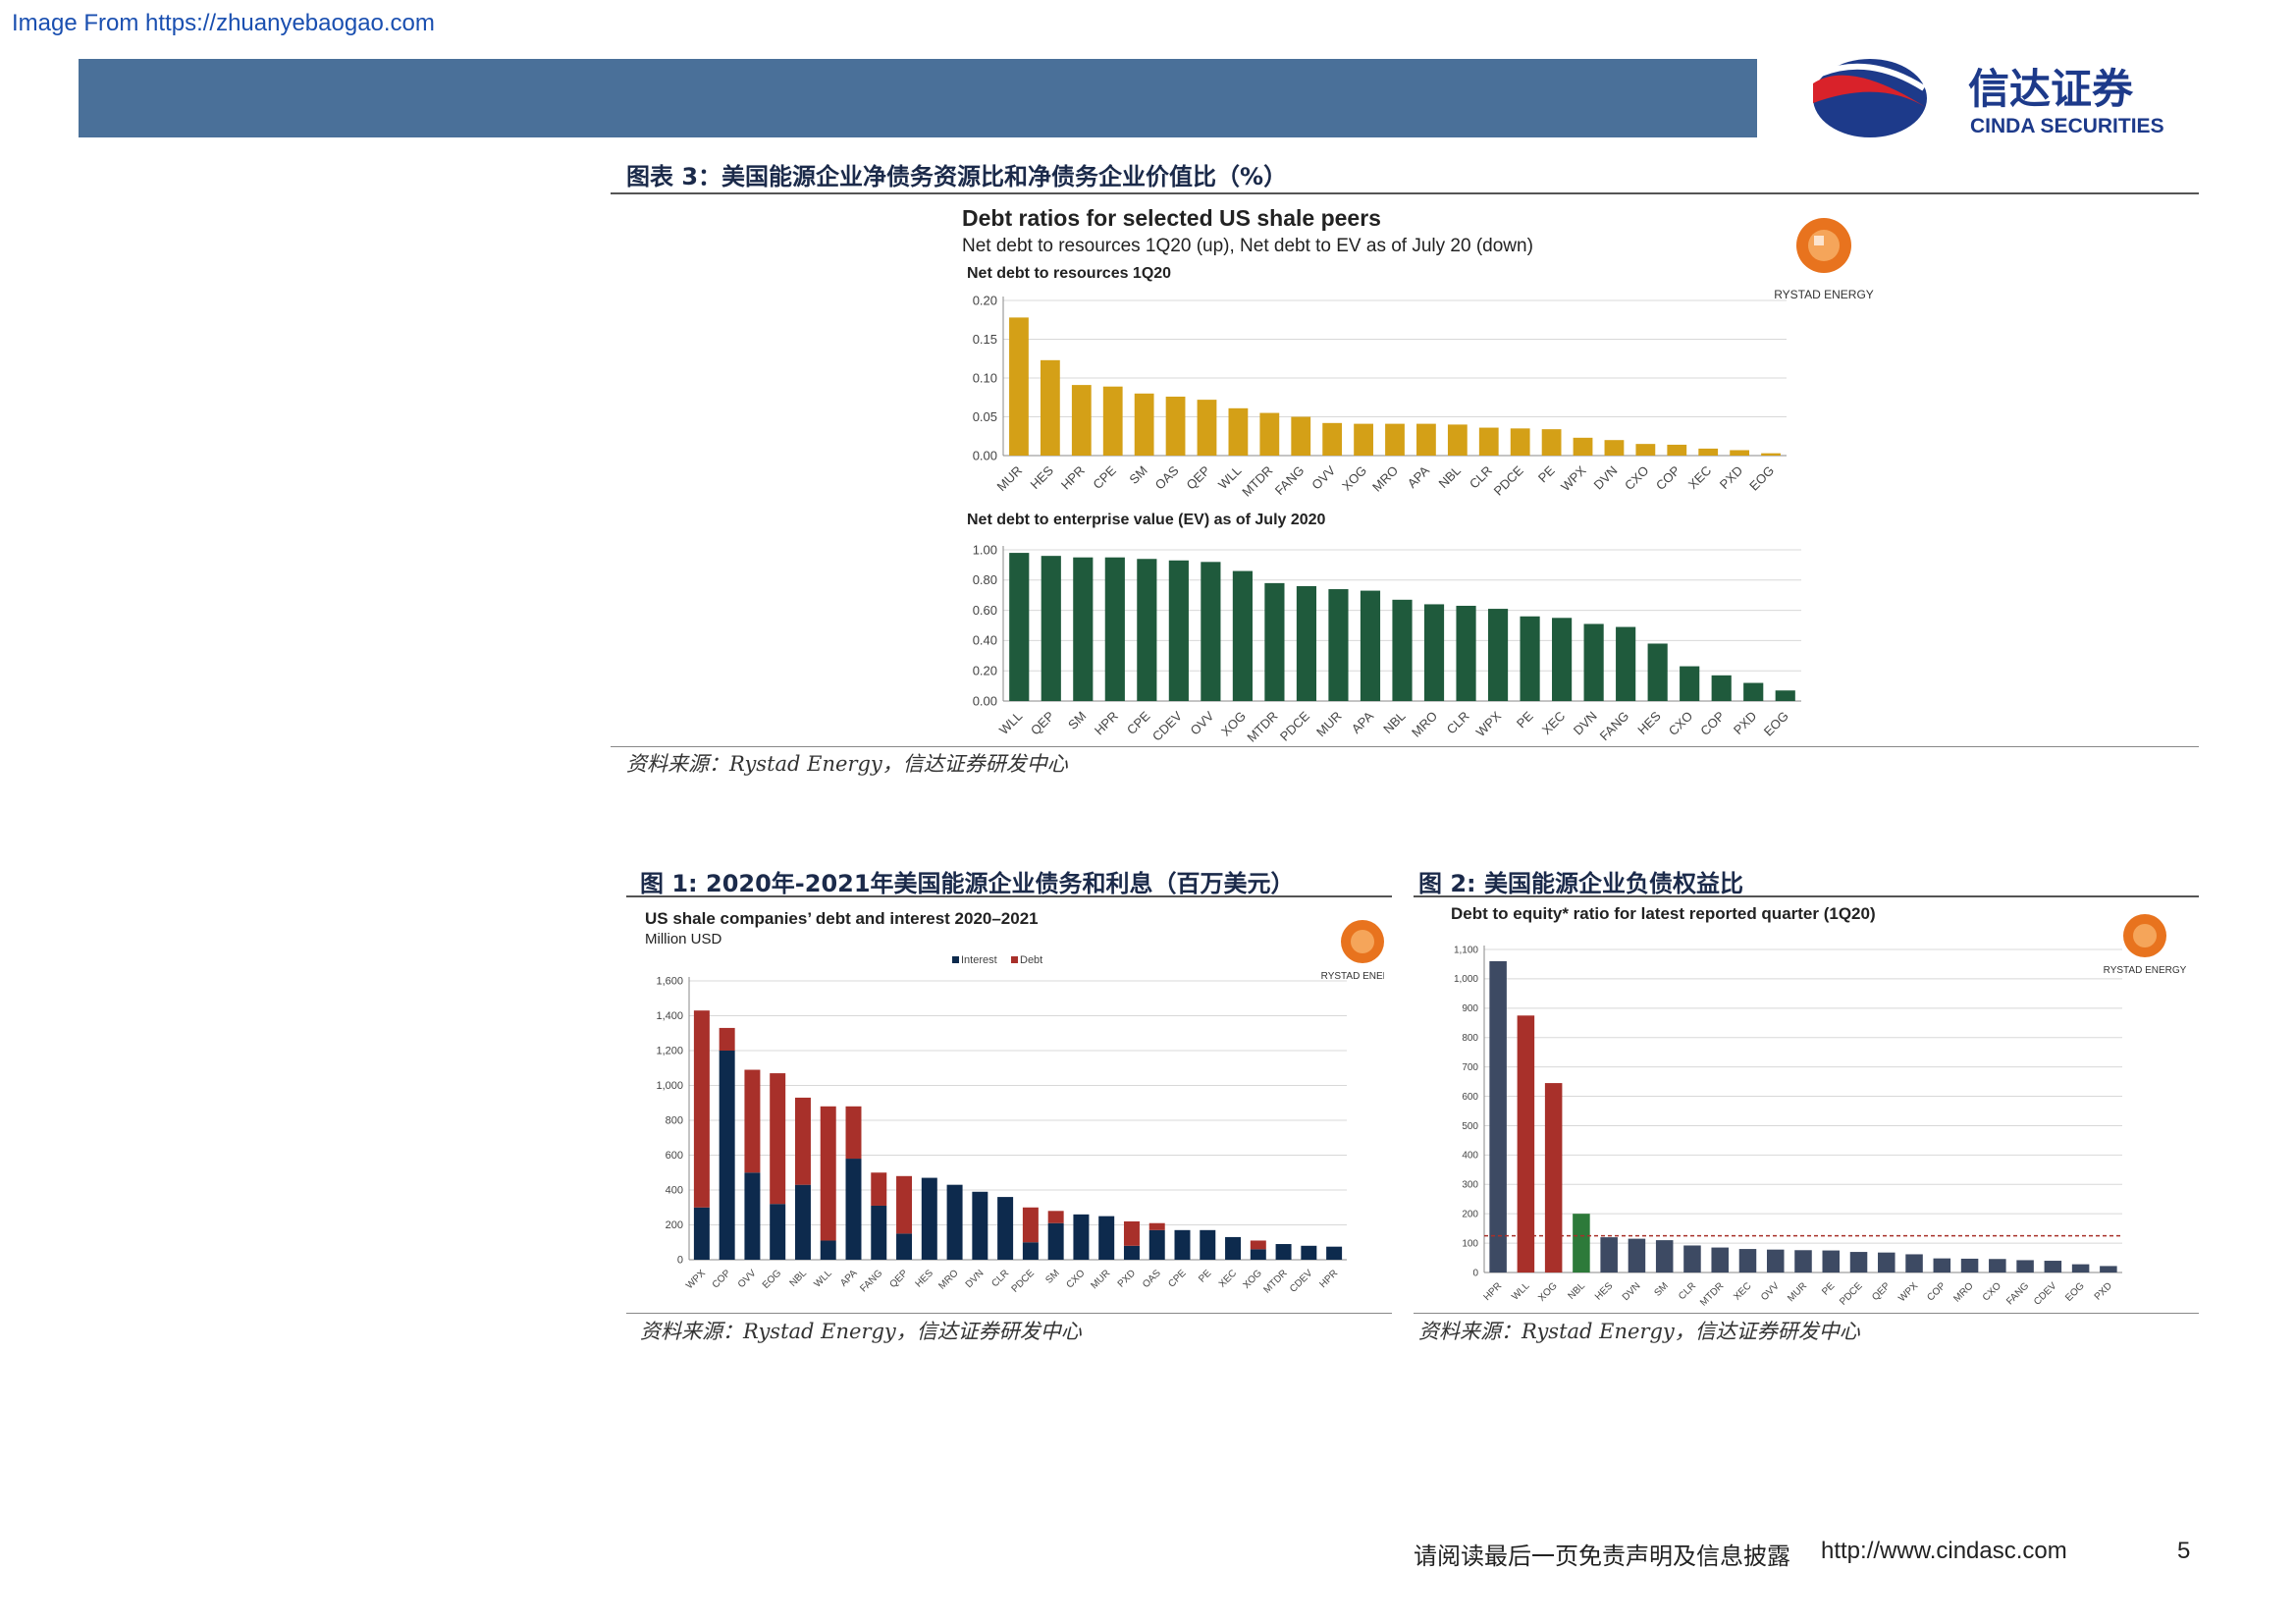  What do you see at coordinates (674, 1156) in the screenshot?
I see `y-tick-label: 600` at bounding box center [674, 1156].